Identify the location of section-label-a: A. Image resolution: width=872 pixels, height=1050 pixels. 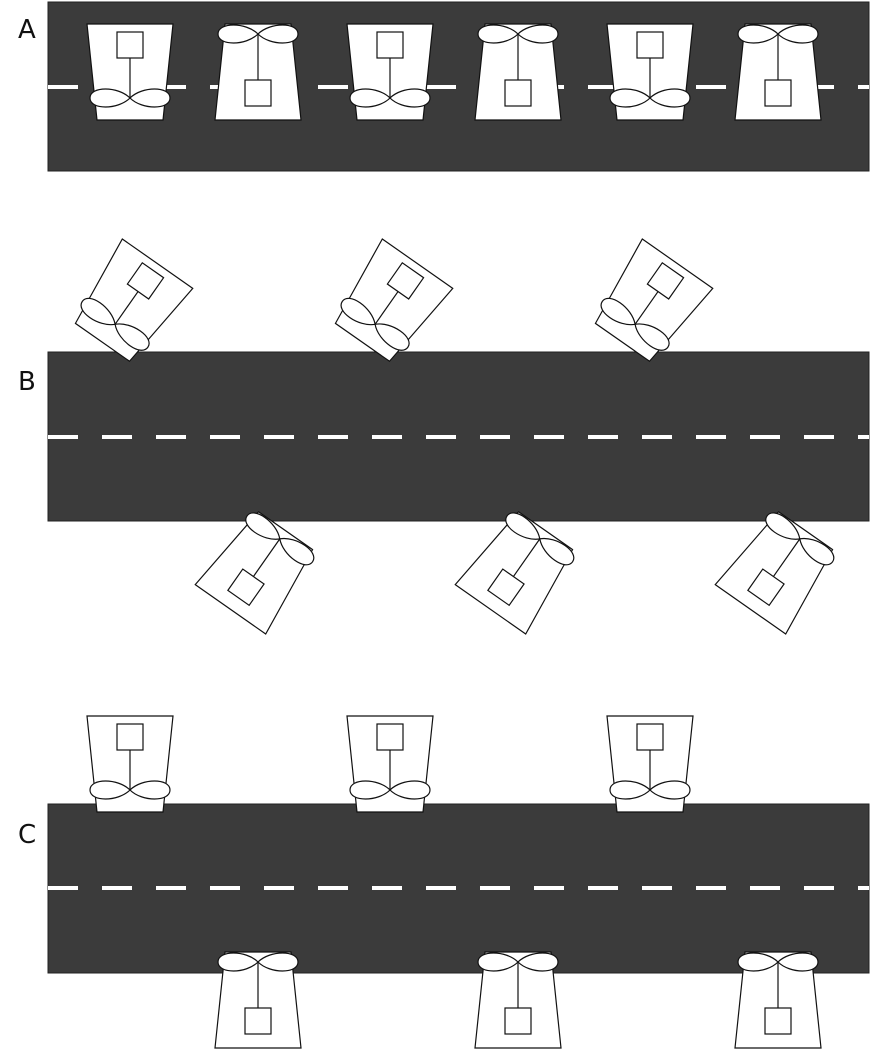
(27, 30).